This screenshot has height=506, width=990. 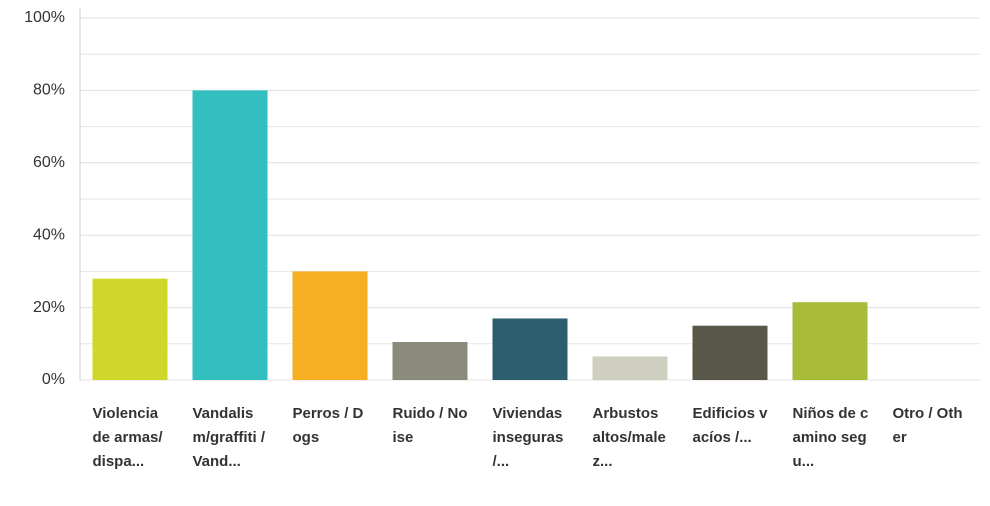 I want to click on x-tick-label: Perros / Dogs, so click(x=328, y=425).